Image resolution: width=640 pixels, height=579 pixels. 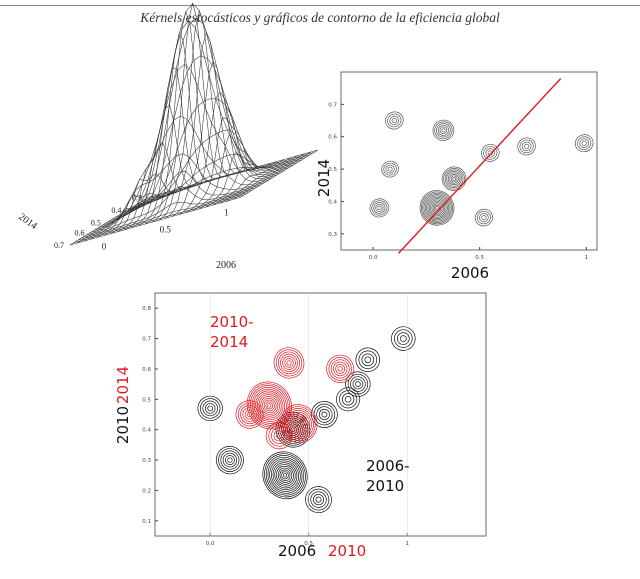 I want to click on surface-x-ticks: 00.51, so click(x=165, y=229).